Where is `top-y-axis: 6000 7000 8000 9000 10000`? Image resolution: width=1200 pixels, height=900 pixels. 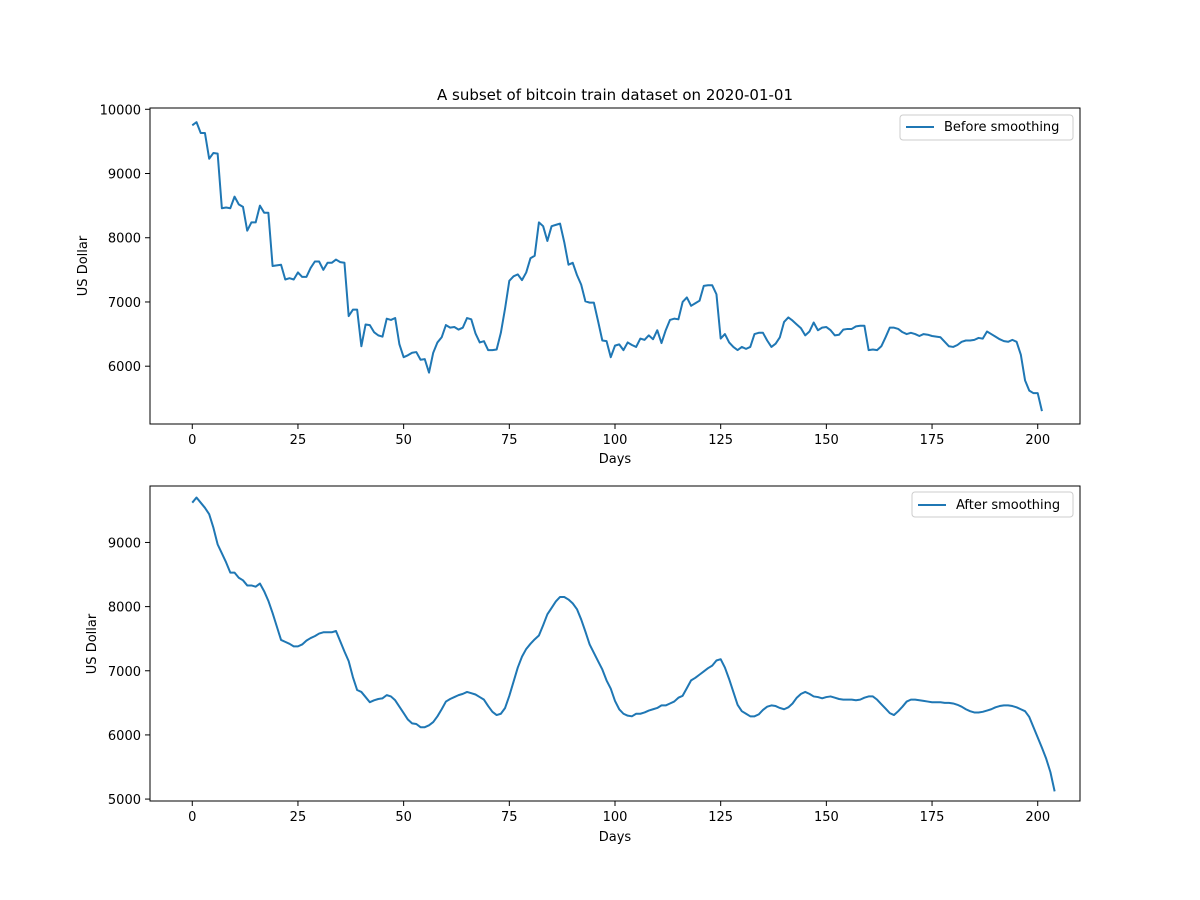 top-y-axis: 6000 7000 8000 9000 10000 is located at coordinates (125, 239).